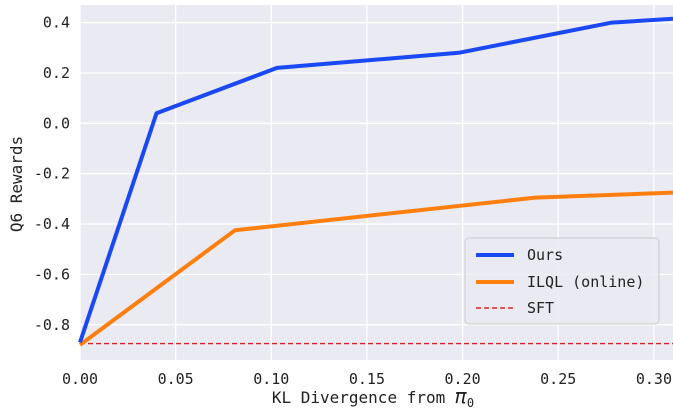 This screenshot has width=673, height=408. What do you see at coordinates (80, 379) in the screenshot?
I see `x-tick-label: 0.00` at bounding box center [80, 379].